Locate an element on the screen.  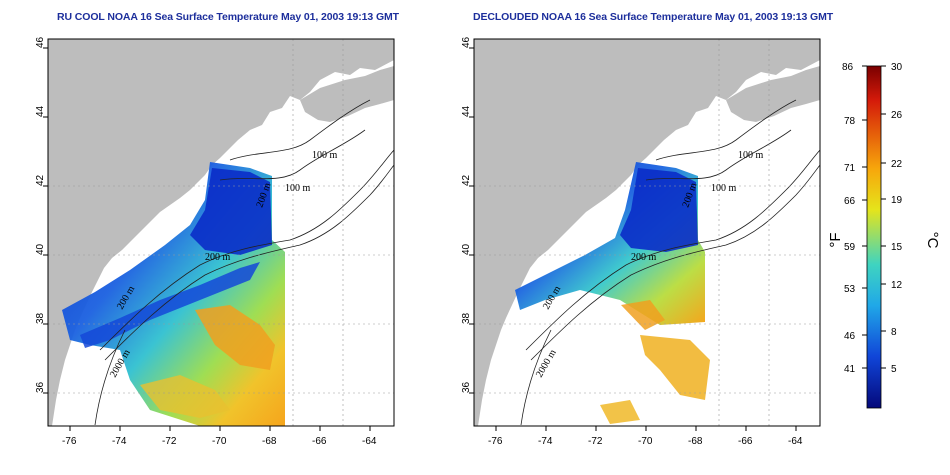
right-lon-axis: -76 -74 -72 -70 -68 -66 -64 is located at coordinates (645, 436).